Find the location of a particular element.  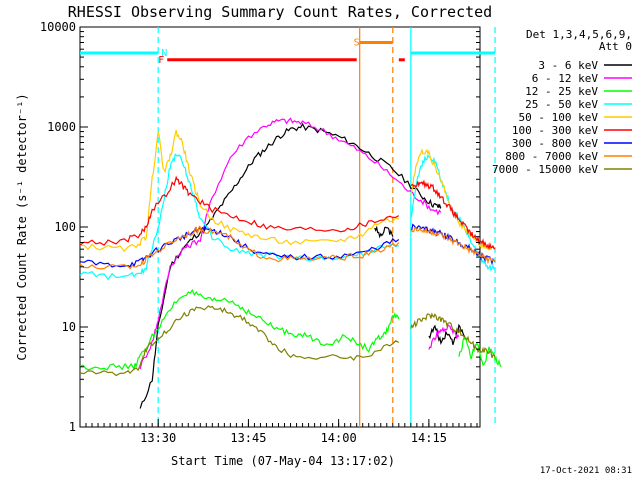

legend-entry-label: 300 - 800 keV is located at coordinates (555, 143).